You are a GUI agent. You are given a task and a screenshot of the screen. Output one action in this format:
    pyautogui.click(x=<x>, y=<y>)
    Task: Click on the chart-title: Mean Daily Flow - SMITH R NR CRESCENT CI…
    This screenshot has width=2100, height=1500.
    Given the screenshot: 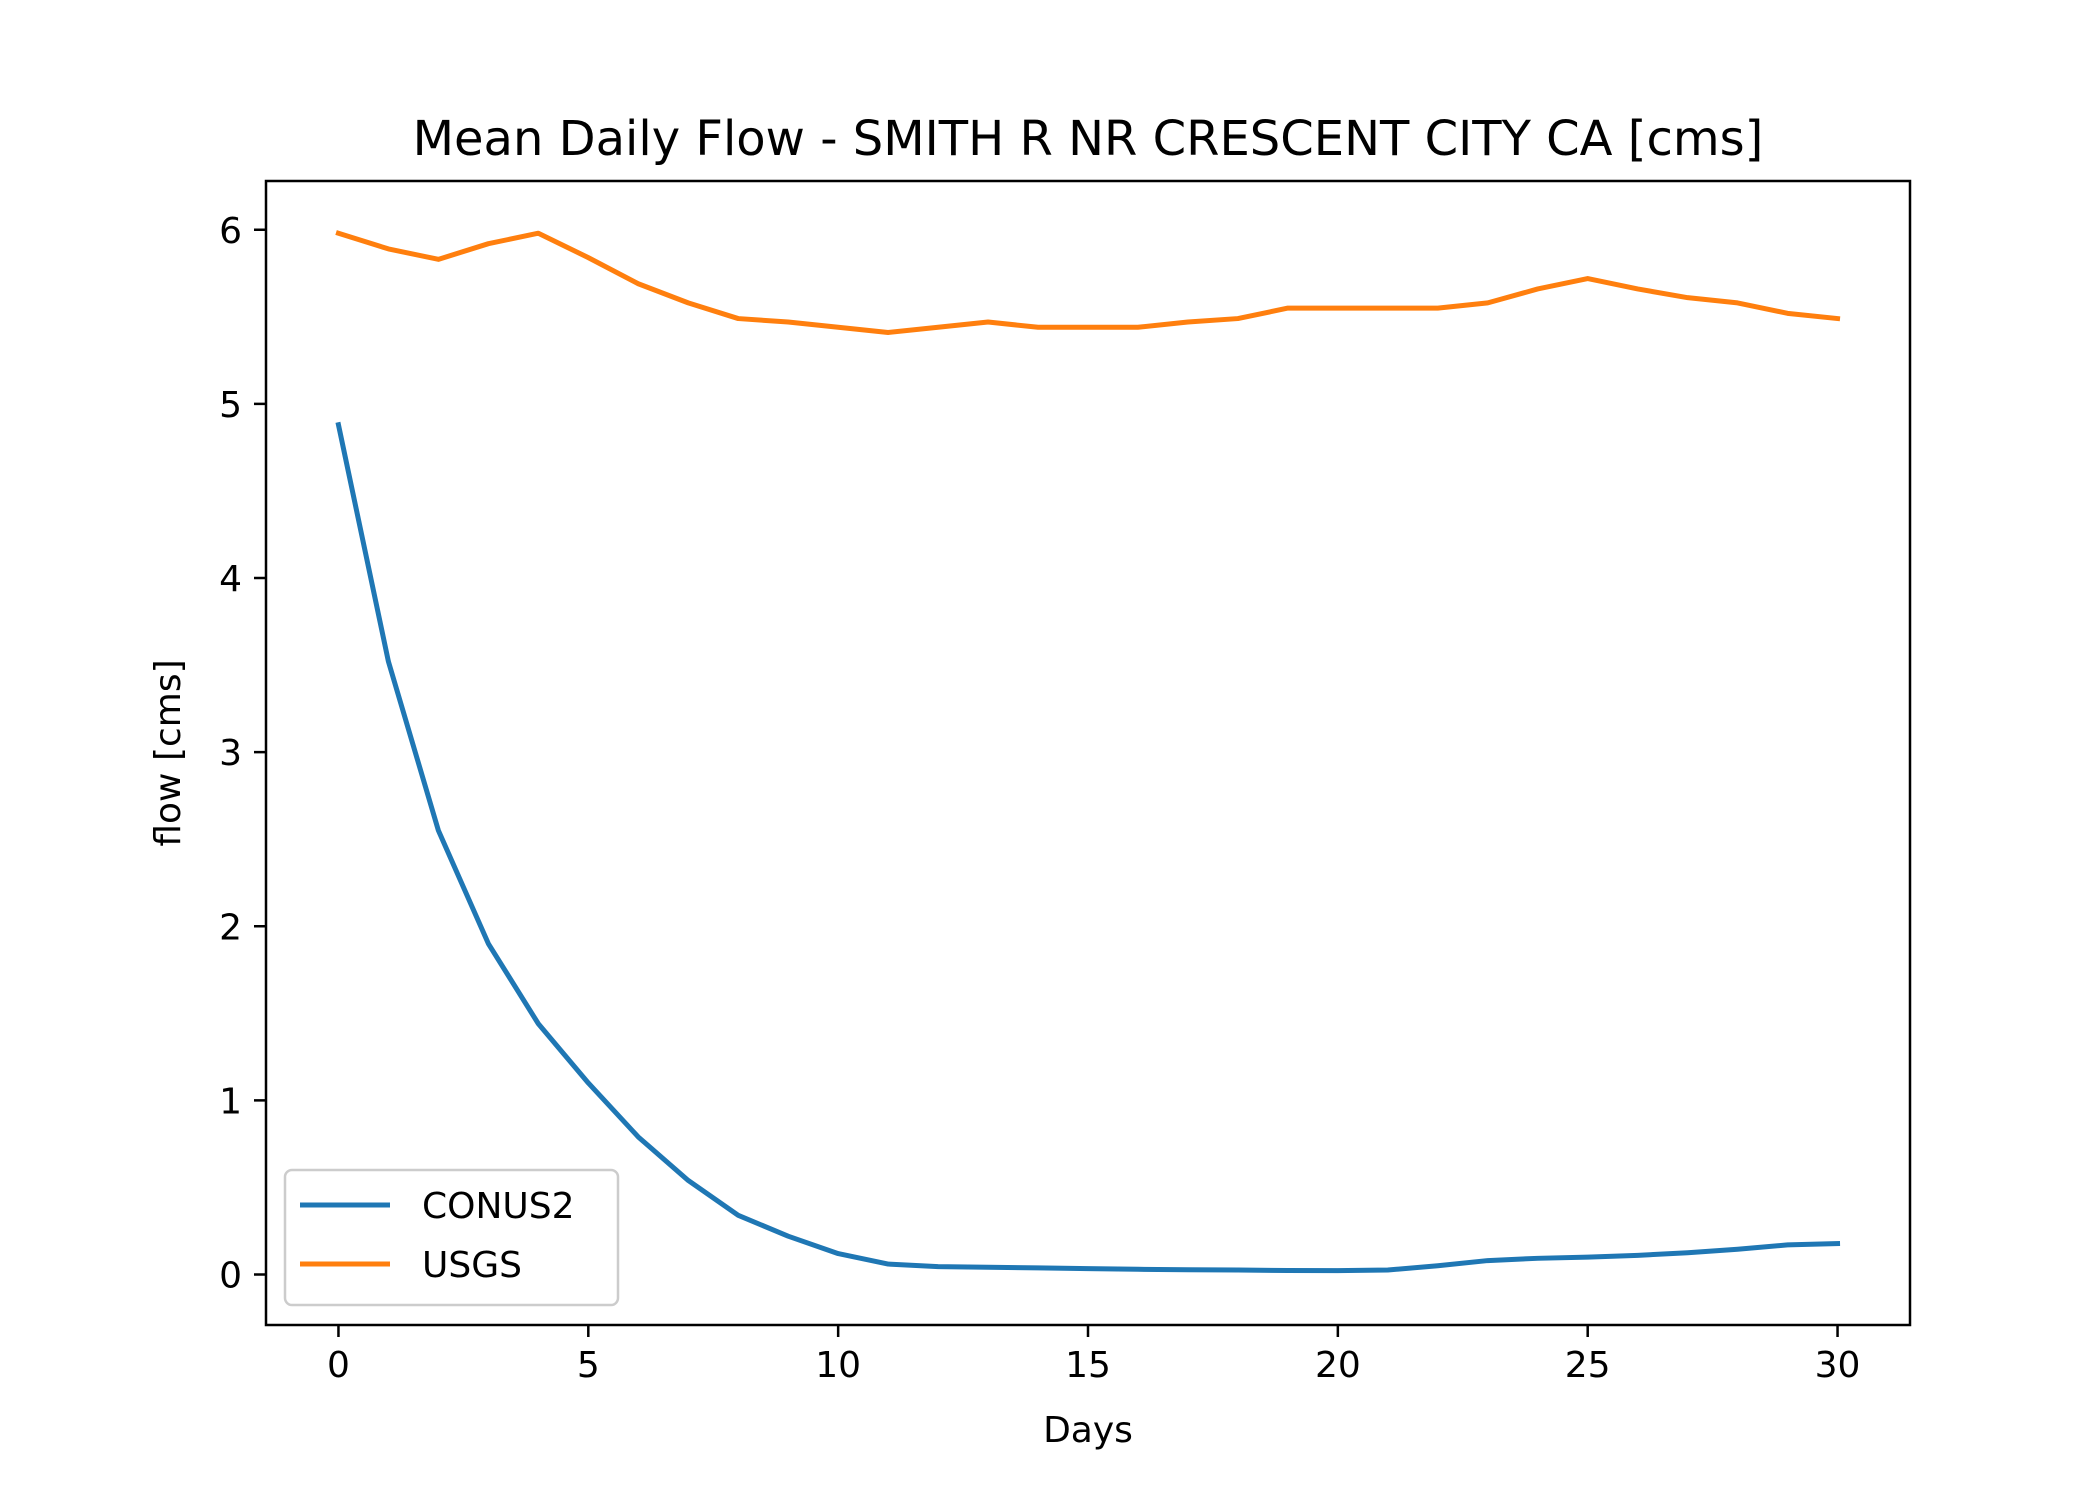 What is the action you would take?
    pyautogui.click(x=1088, y=139)
    